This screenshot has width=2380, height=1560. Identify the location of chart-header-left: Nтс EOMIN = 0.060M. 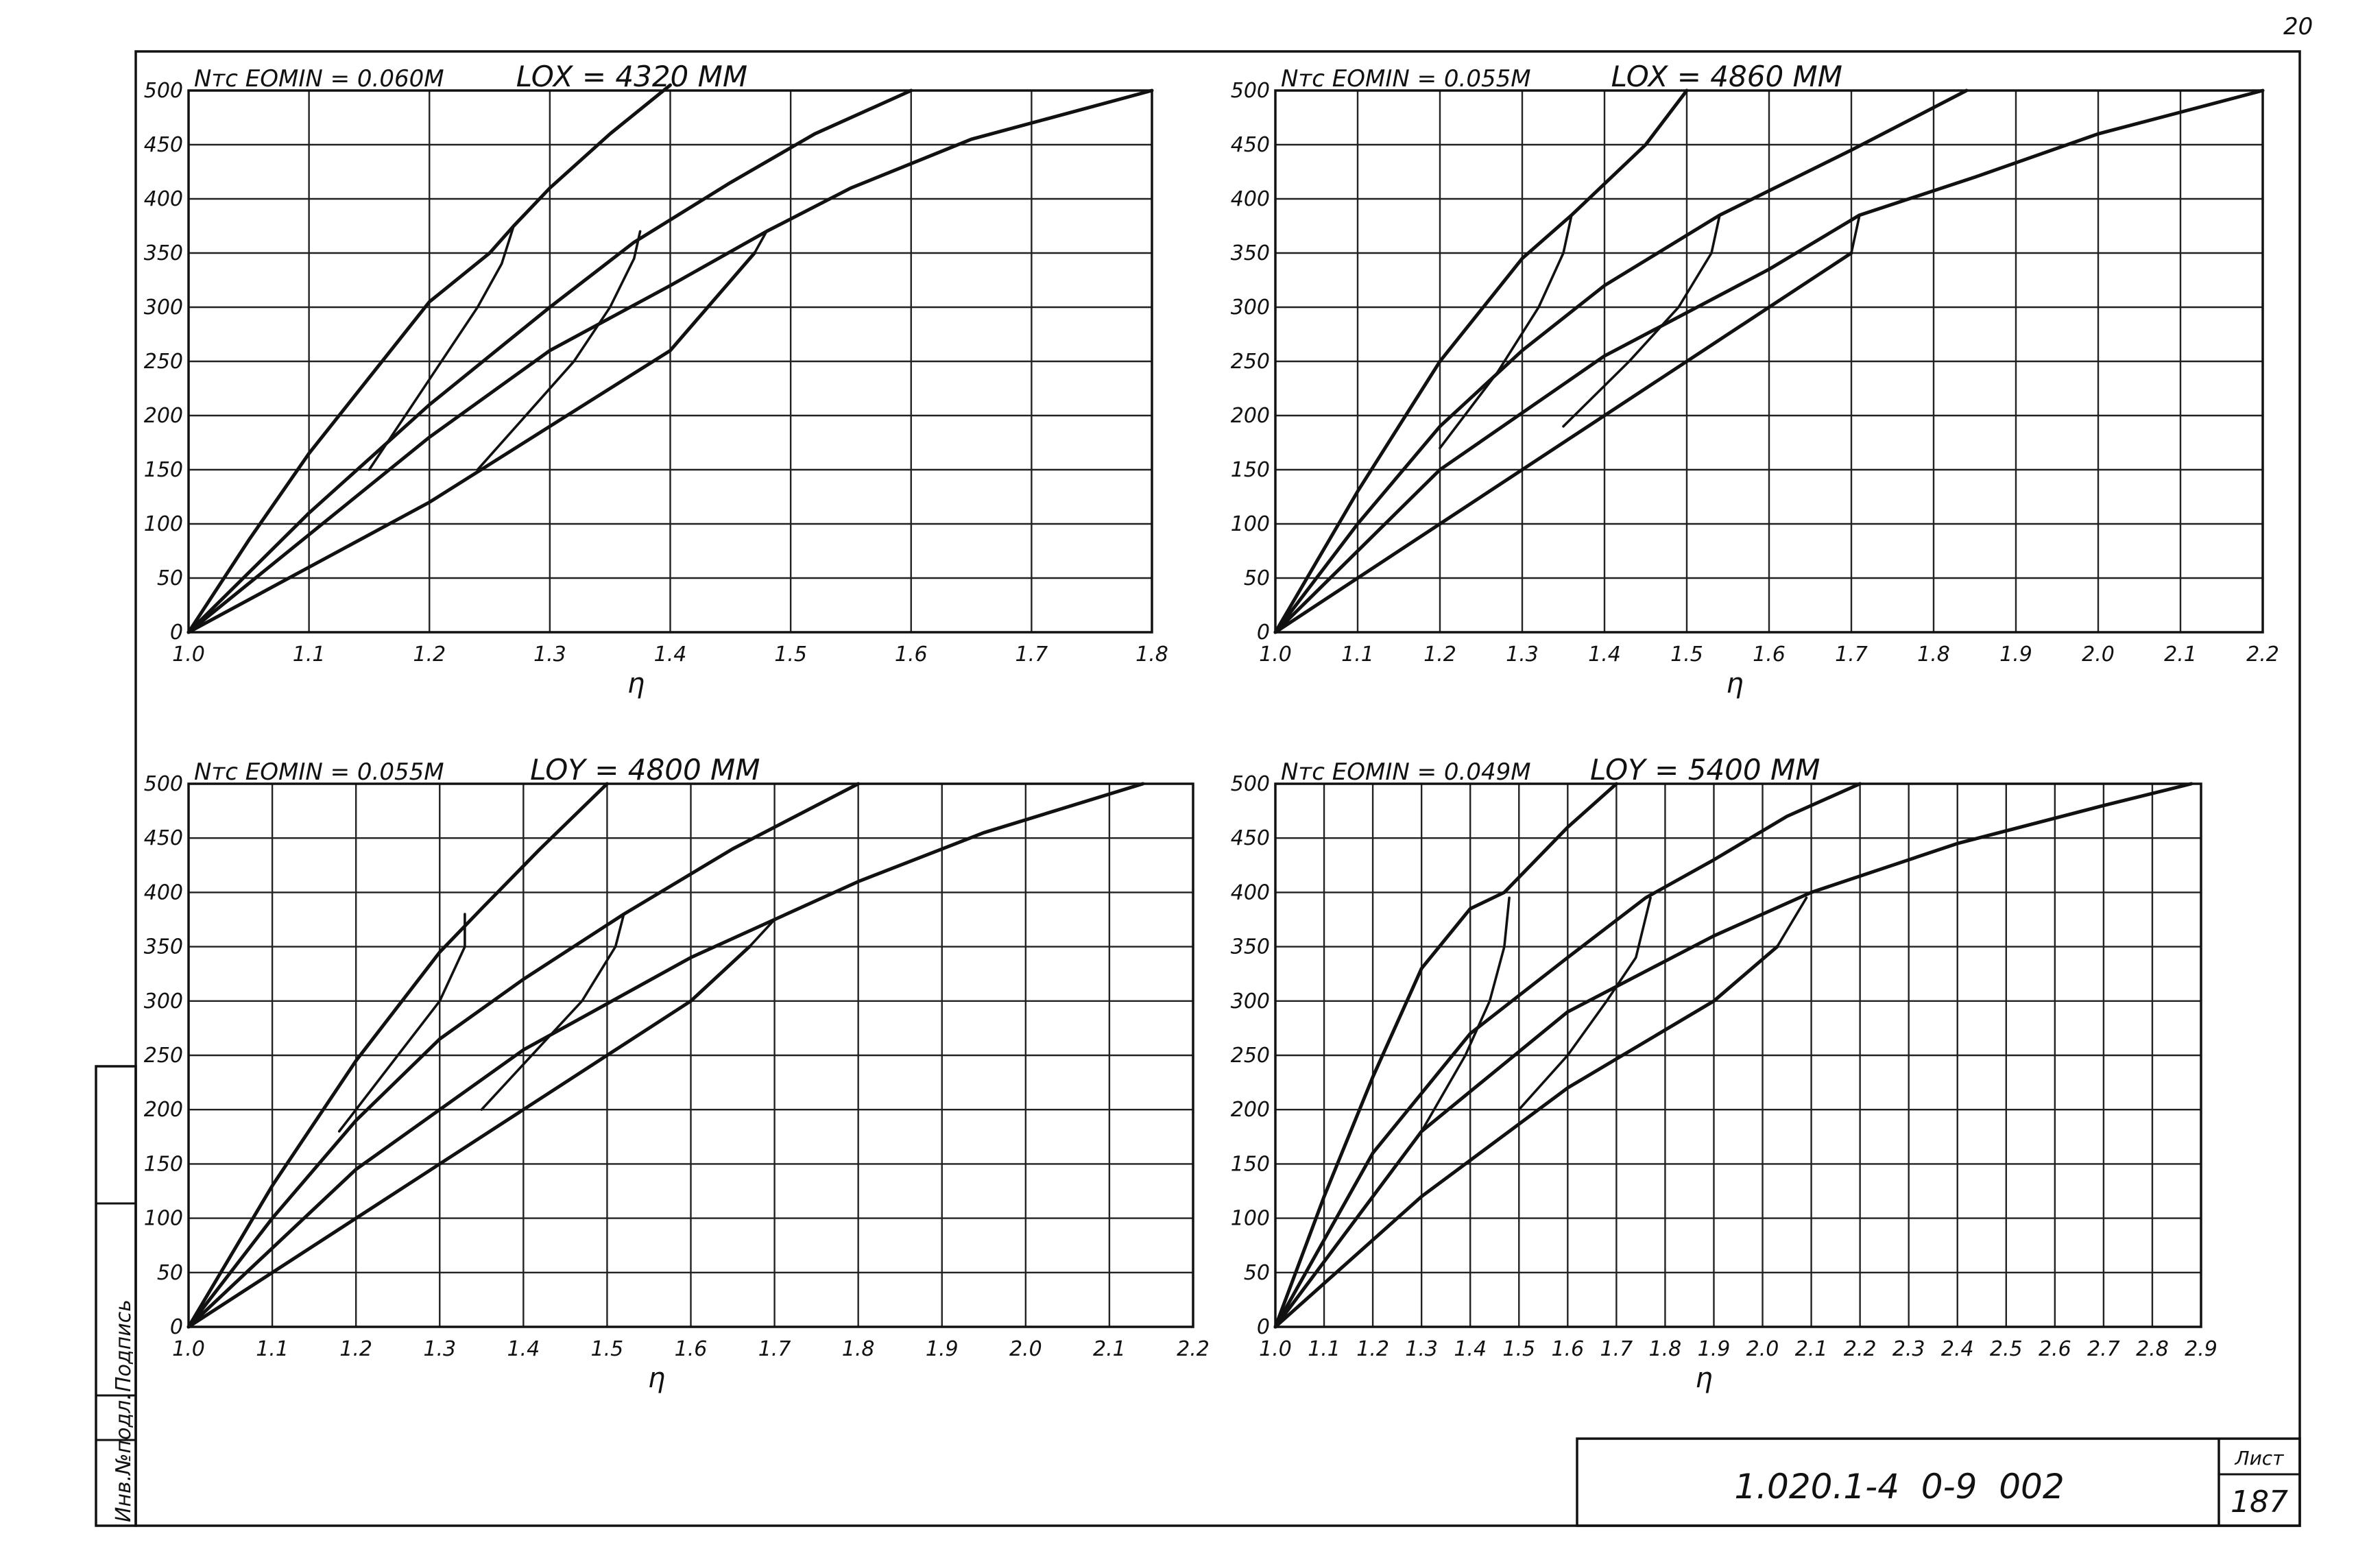
(319, 79).